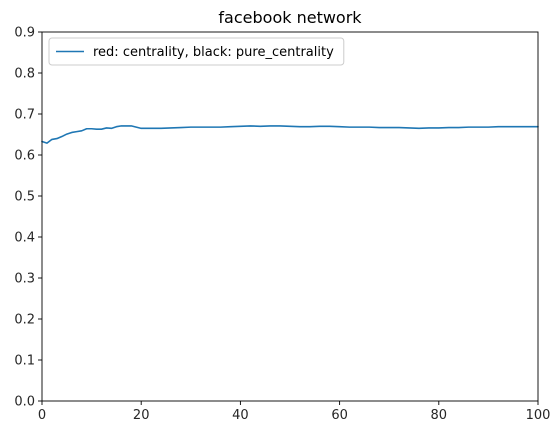 Image resolution: width=560 pixels, height=435 pixels. What do you see at coordinates (42, 415) in the screenshot?
I see `x-tick-label: 0` at bounding box center [42, 415].